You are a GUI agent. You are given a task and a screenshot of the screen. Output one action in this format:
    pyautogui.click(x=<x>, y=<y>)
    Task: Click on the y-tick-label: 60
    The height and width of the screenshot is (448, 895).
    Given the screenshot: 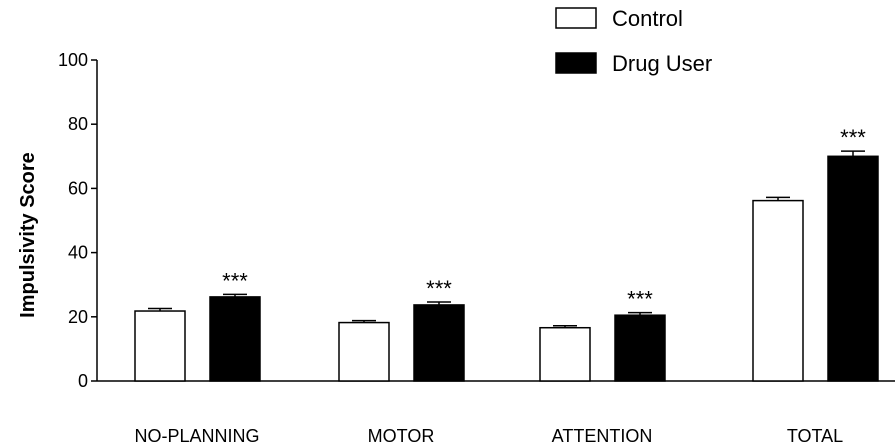 What is the action you would take?
    pyautogui.click(x=78, y=188)
    